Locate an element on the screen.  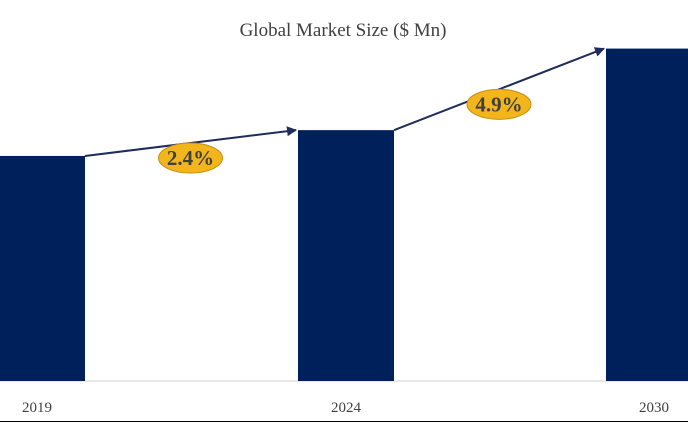
bar-2019 is located at coordinates (42, 268).